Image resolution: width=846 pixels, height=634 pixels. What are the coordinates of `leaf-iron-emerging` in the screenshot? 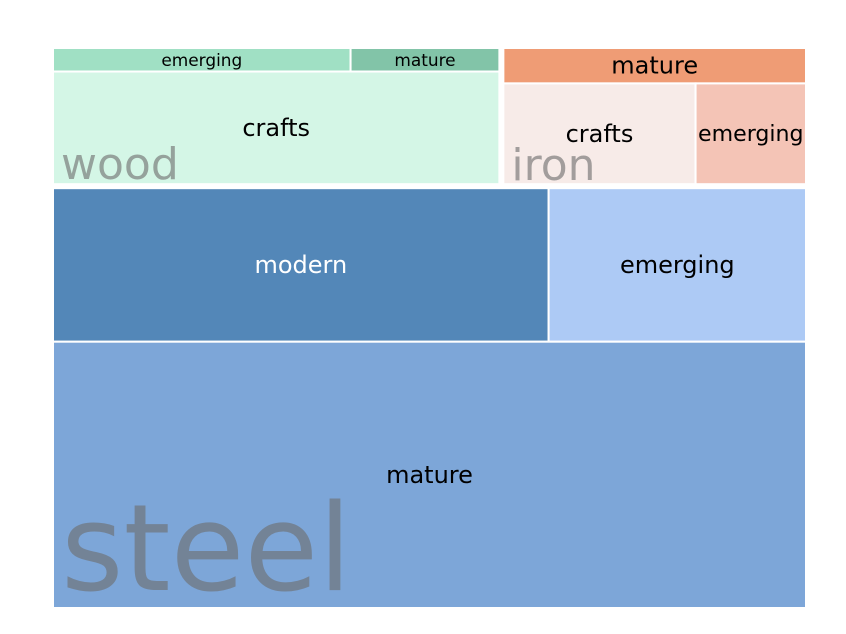 It's located at (751, 134).